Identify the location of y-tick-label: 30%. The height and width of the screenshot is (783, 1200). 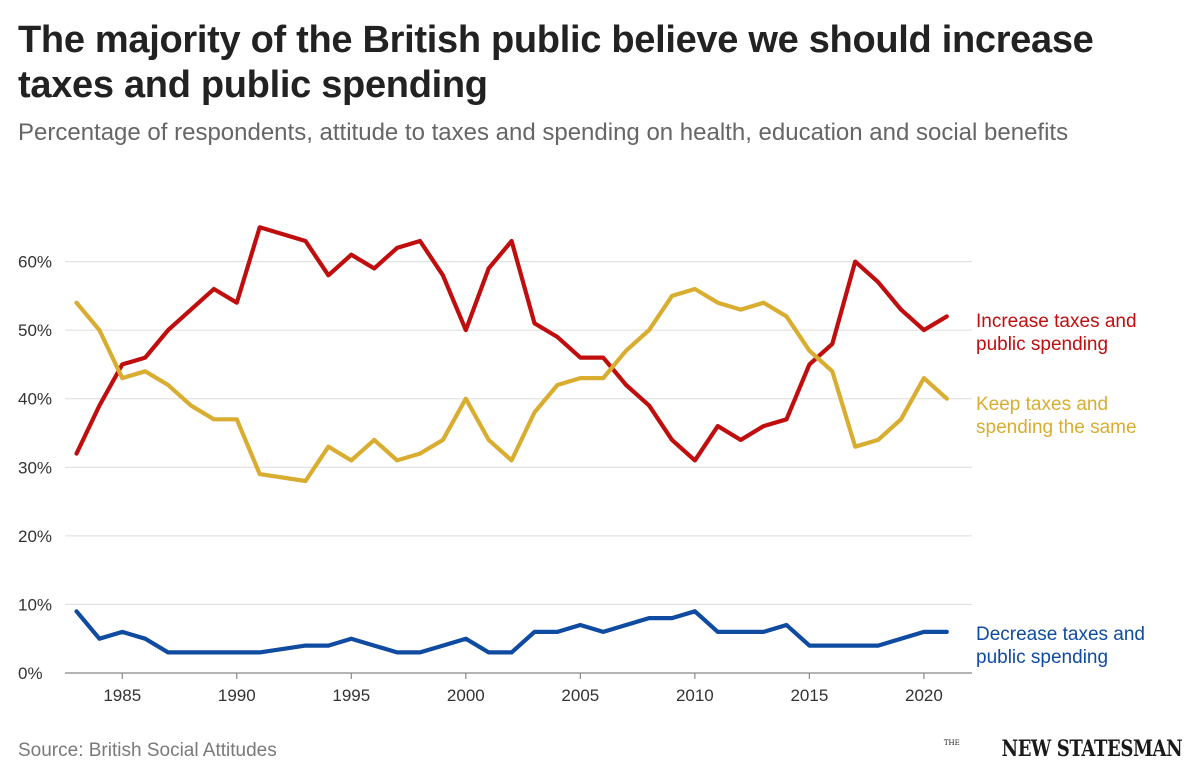
(35, 467).